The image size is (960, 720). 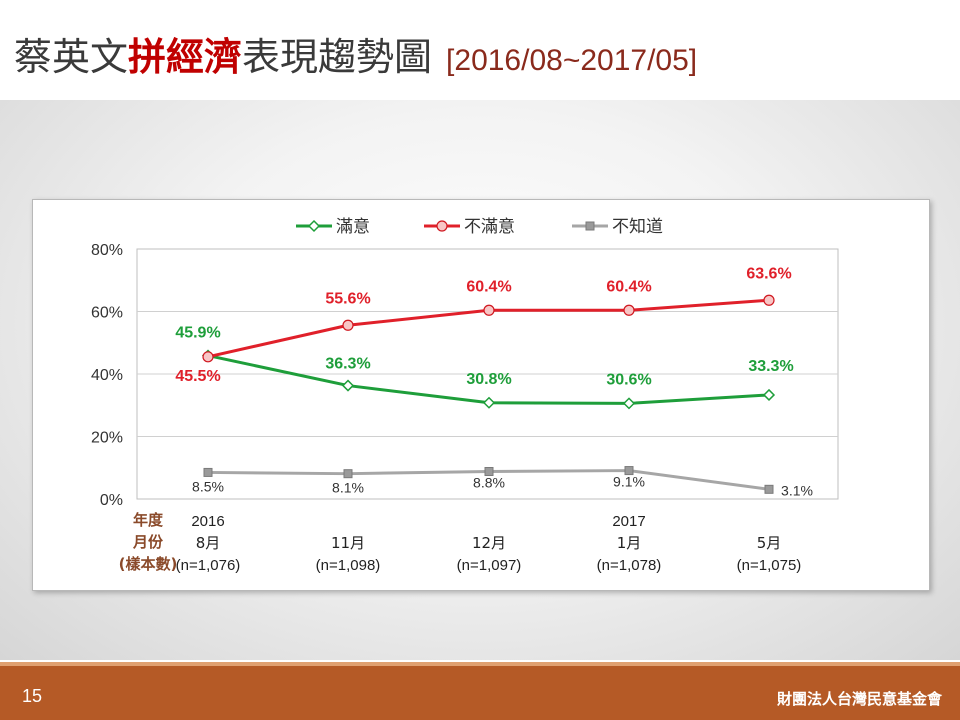 What do you see at coordinates (197, 376) in the screenshot?
I see `data-label: 45.5%` at bounding box center [197, 376].